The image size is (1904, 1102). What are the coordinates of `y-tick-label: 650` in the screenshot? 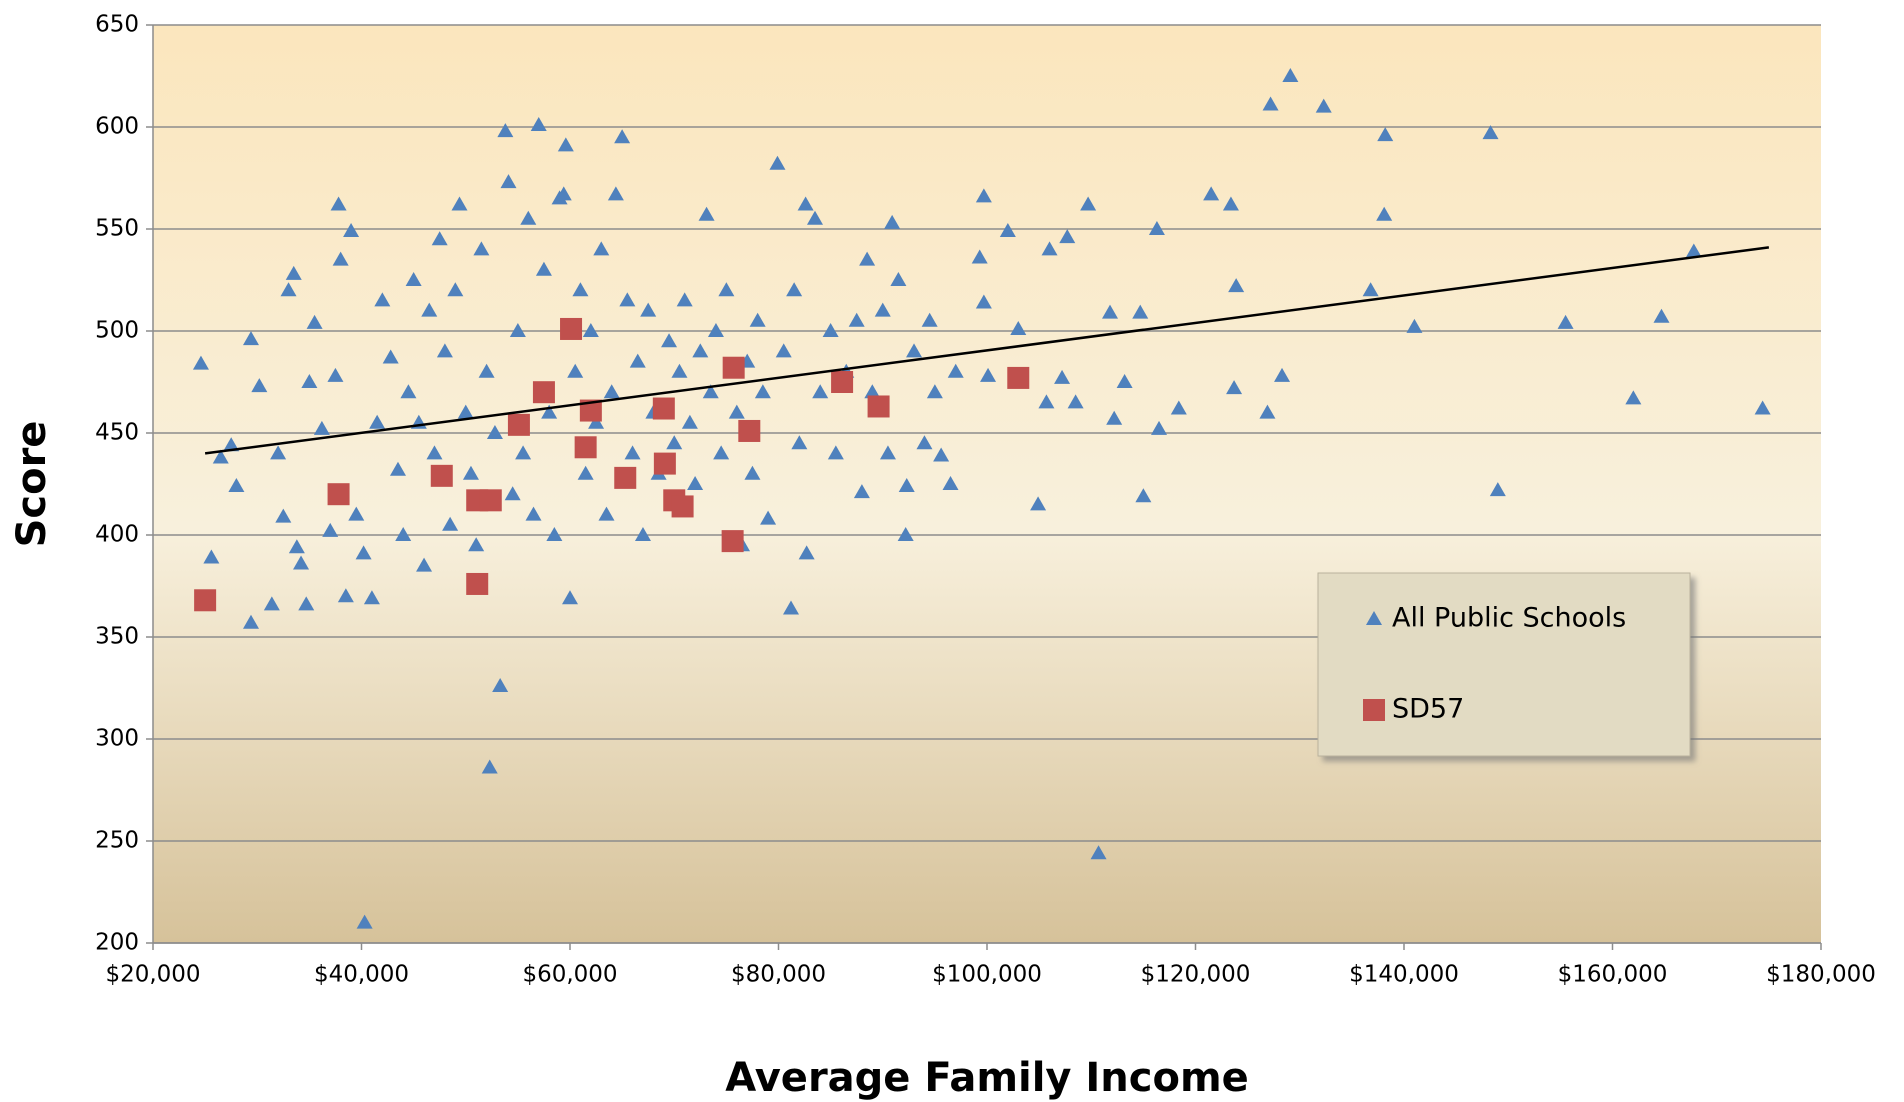 It's located at (117, 25).